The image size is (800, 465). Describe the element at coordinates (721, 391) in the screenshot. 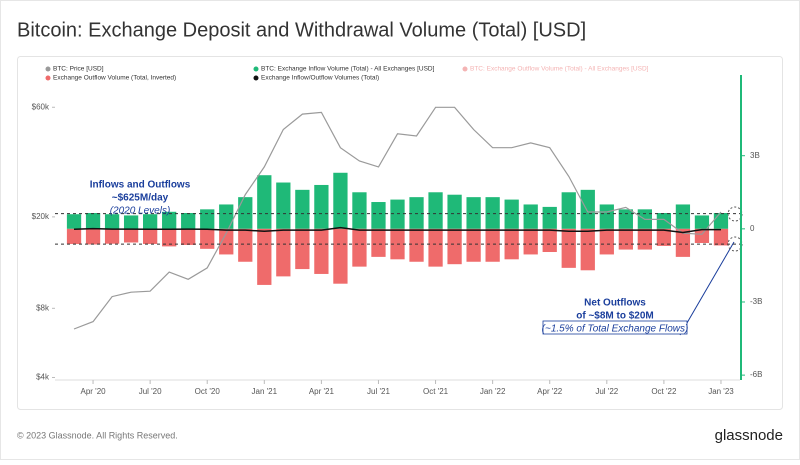

I see `x-tick-label: Jan '23` at that location.